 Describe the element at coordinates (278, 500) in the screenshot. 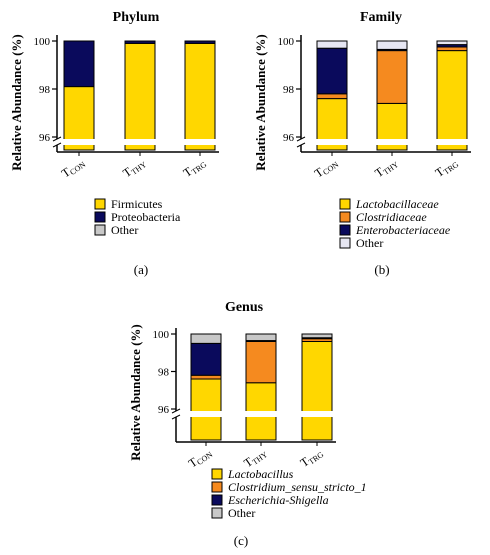

I see `legend-label: Escherichia-Shigella` at that location.